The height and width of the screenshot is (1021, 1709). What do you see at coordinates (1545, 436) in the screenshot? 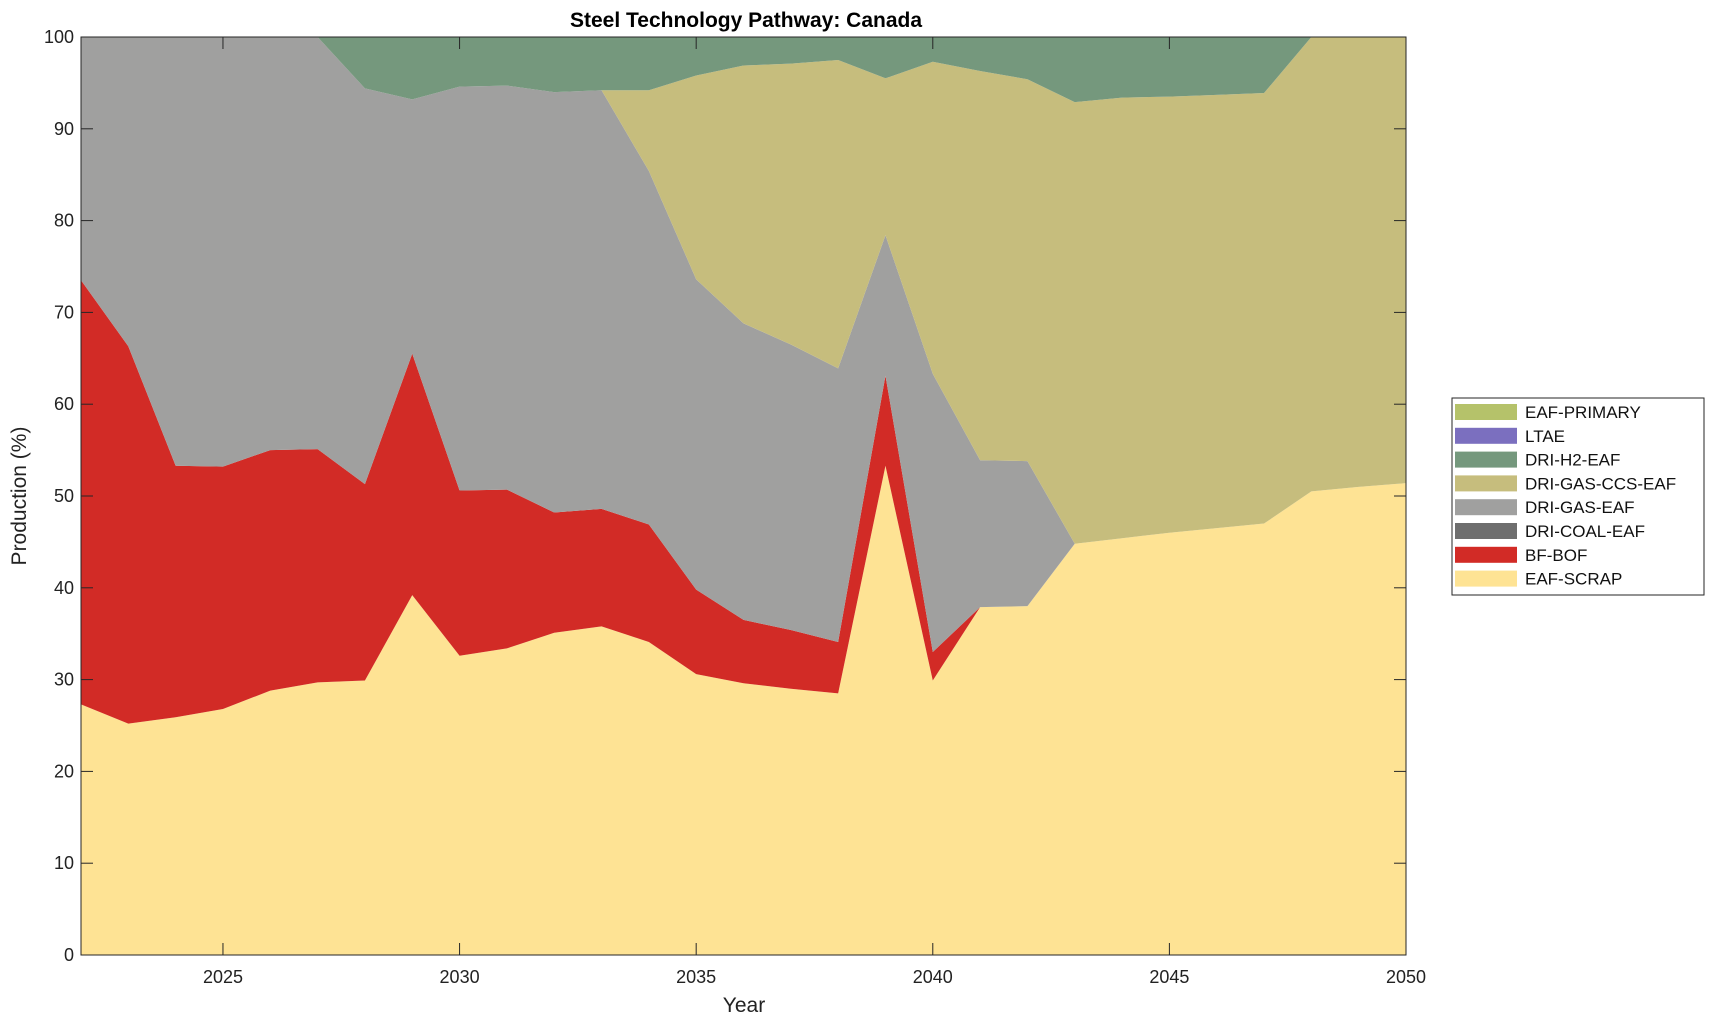
I see `legend-label-ltae: LTAE` at bounding box center [1545, 436].